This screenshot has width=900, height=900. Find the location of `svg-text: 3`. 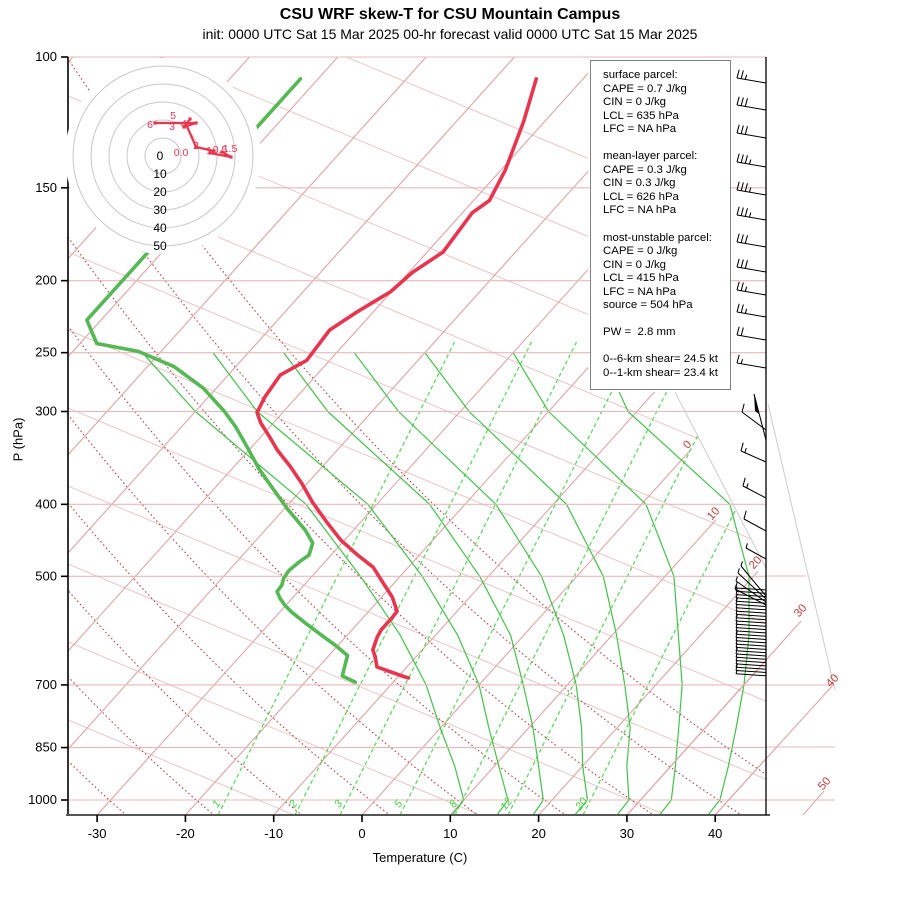

svg-text: 3 is located at coordinates (172, 127).